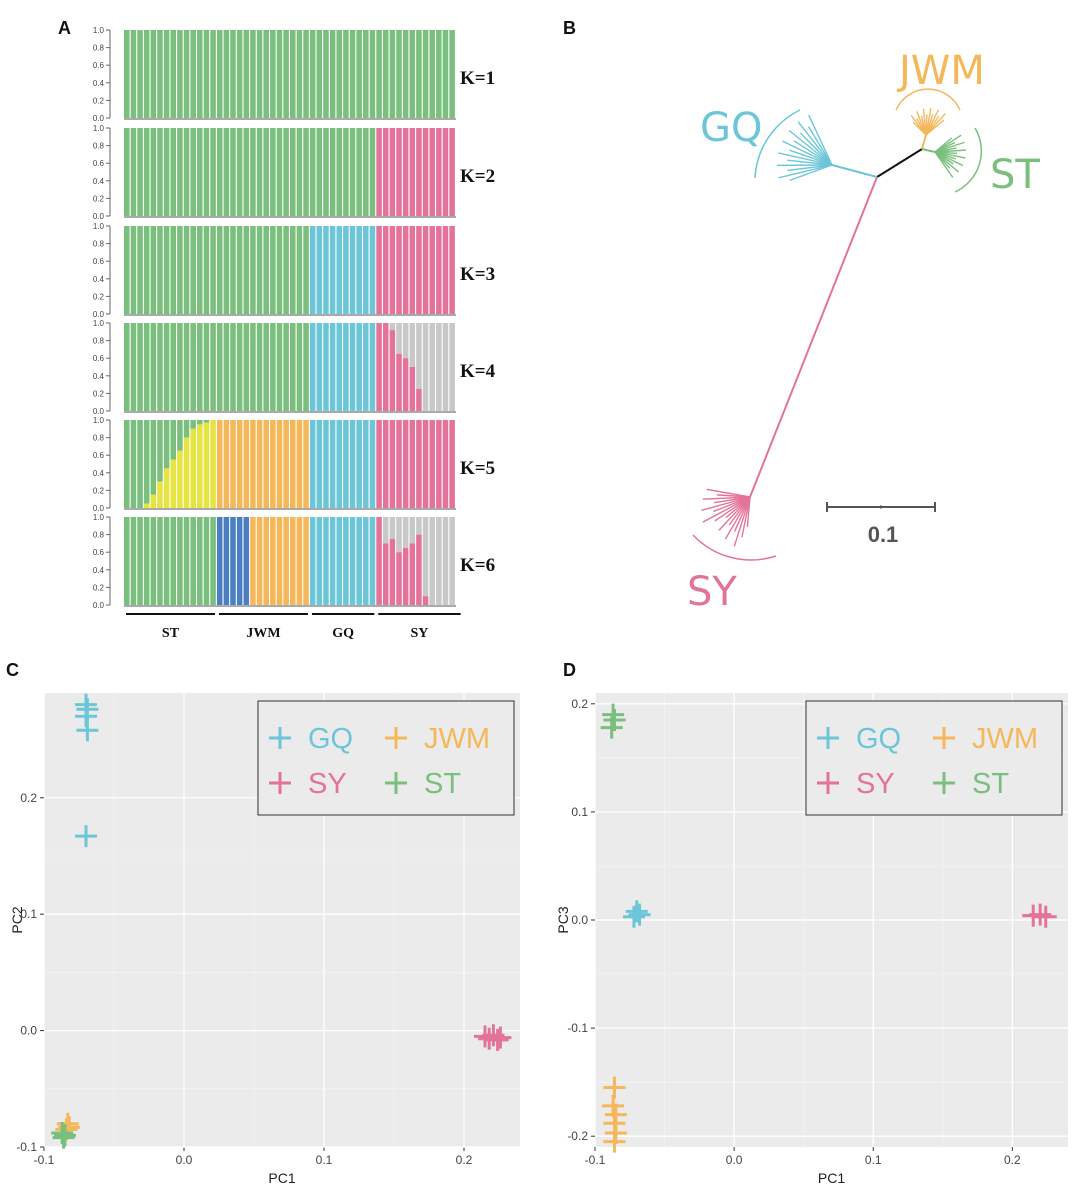 The image size is (1072, 1189). What do you see at coordinates (99, 198) in the screenshot?
I see `y-tick-label: 0.2` at bounding box center [99, 198].